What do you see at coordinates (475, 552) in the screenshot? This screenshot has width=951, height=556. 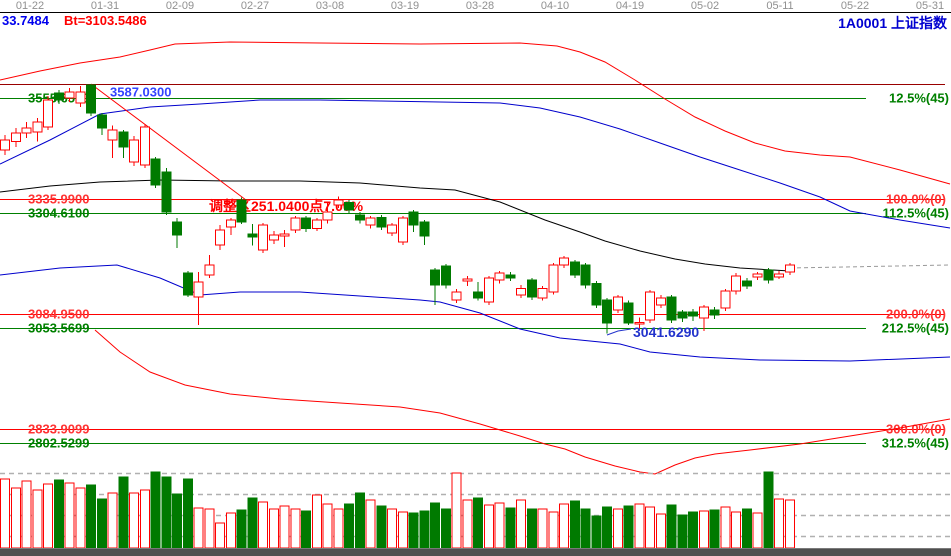 I see `horizontal-scrollbar` at bounding box center [475, 552].